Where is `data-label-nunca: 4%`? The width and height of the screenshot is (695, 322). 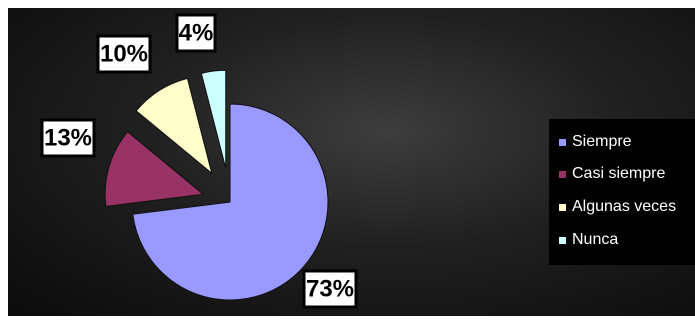 data-label-nunca: 4% is located at coordinates (196, 33).